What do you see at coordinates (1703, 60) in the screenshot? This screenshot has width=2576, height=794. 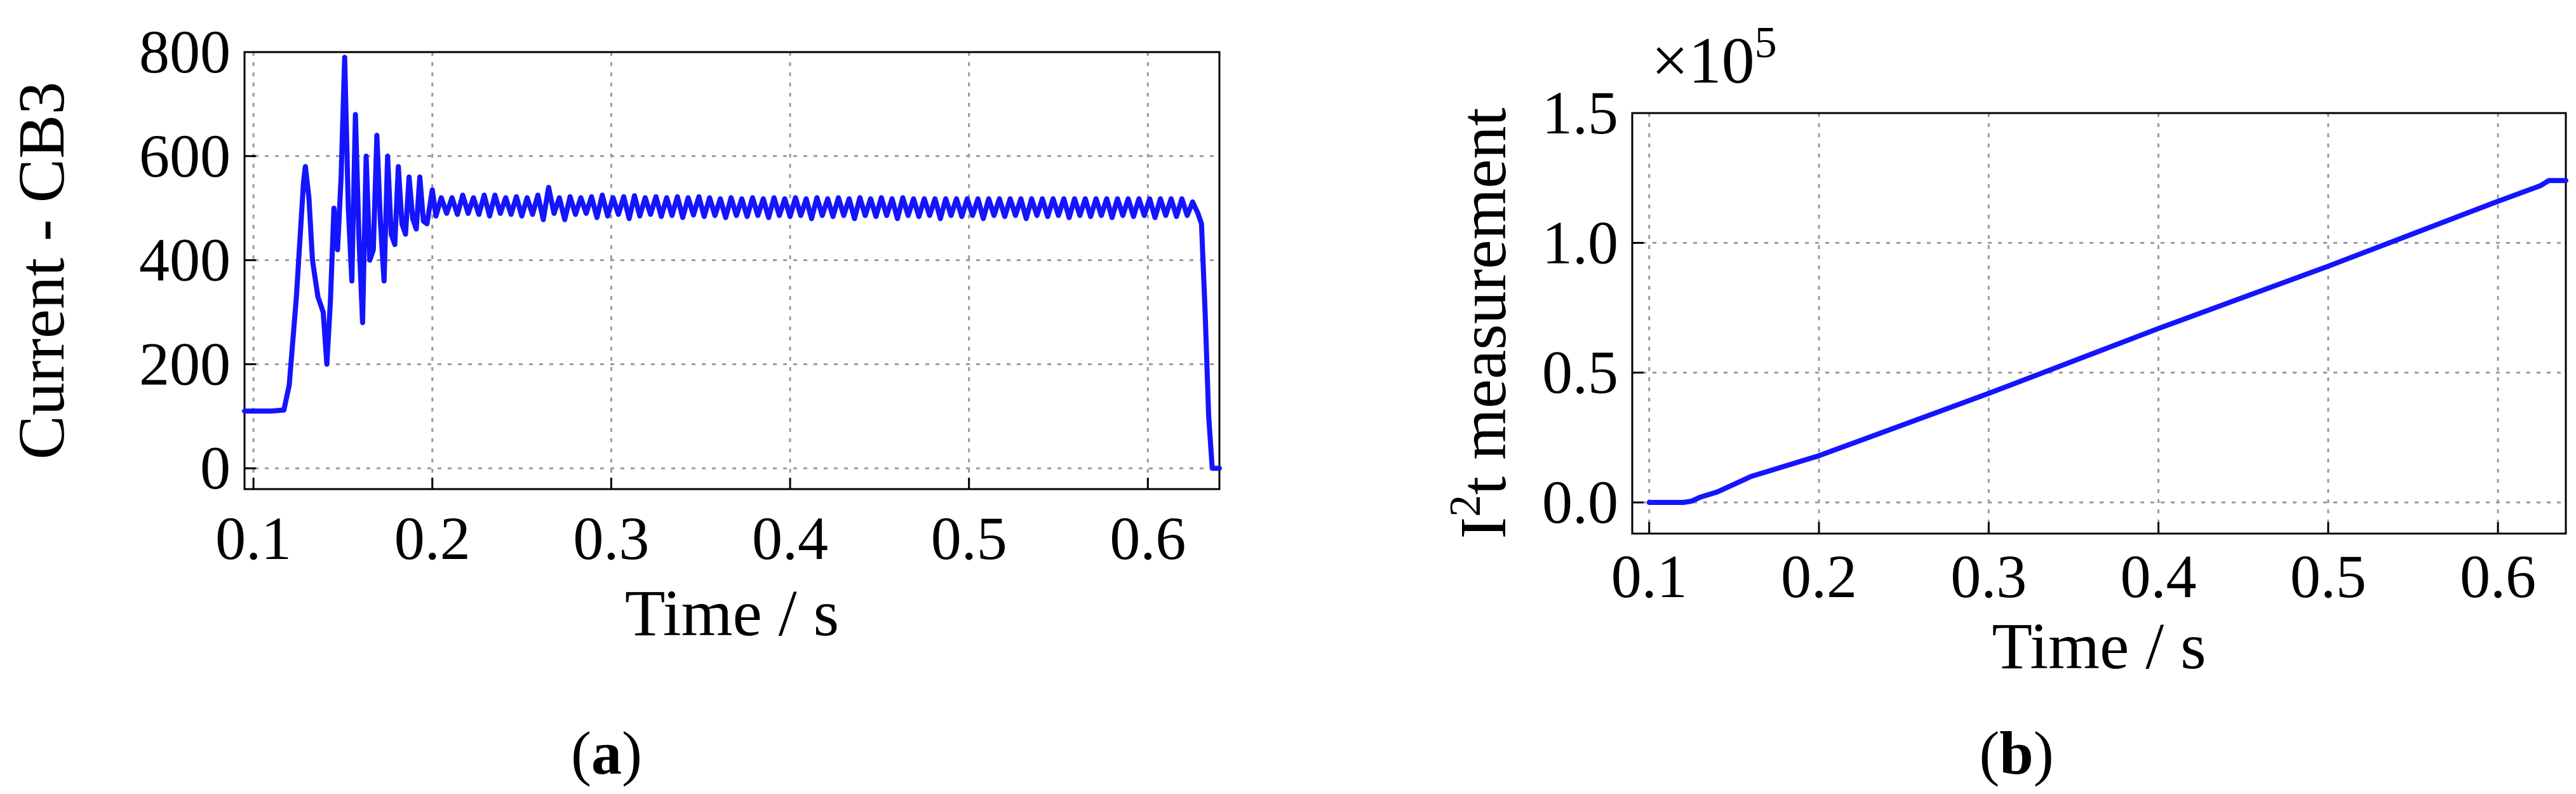 I see `scale-factor-base: ×10` at bounding box center [1703, 60].